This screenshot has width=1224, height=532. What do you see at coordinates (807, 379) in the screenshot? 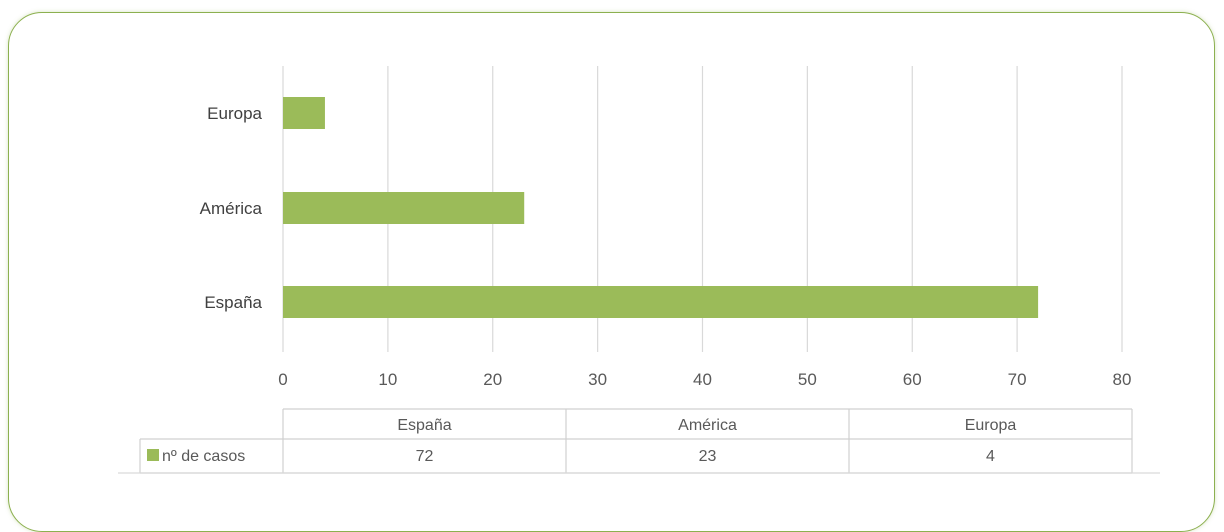
I see `x-tick-label: 50` at bounding box center [807, 379].